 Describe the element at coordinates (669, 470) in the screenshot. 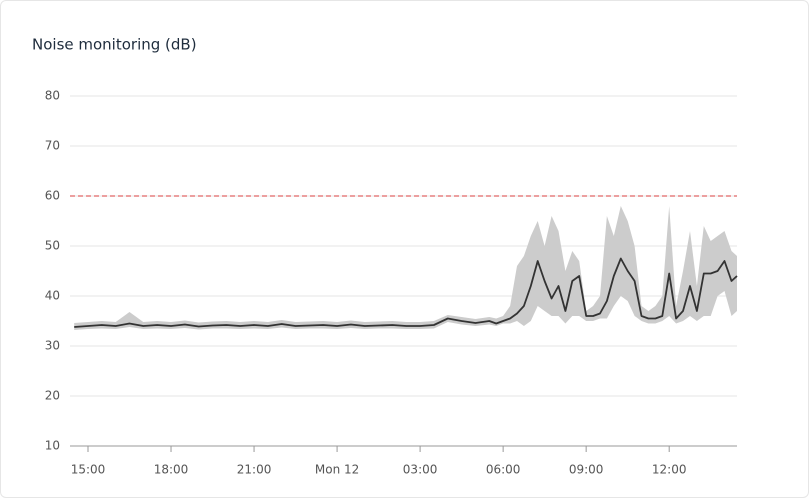

I see `x-tick-label: 12:00` at that location.